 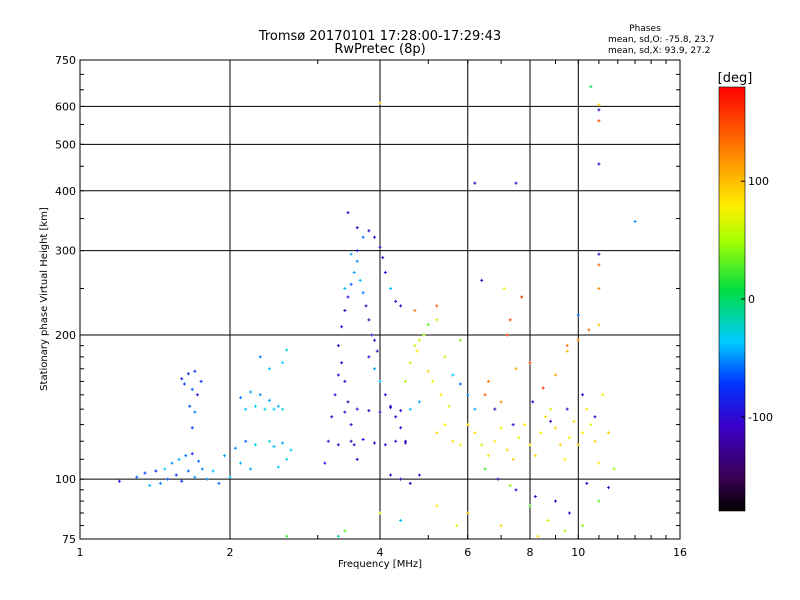 What do you see at coordinates (65, 60) in the screenshot?
I see `y-tick-label: 750` at bounding box center [65, 60].